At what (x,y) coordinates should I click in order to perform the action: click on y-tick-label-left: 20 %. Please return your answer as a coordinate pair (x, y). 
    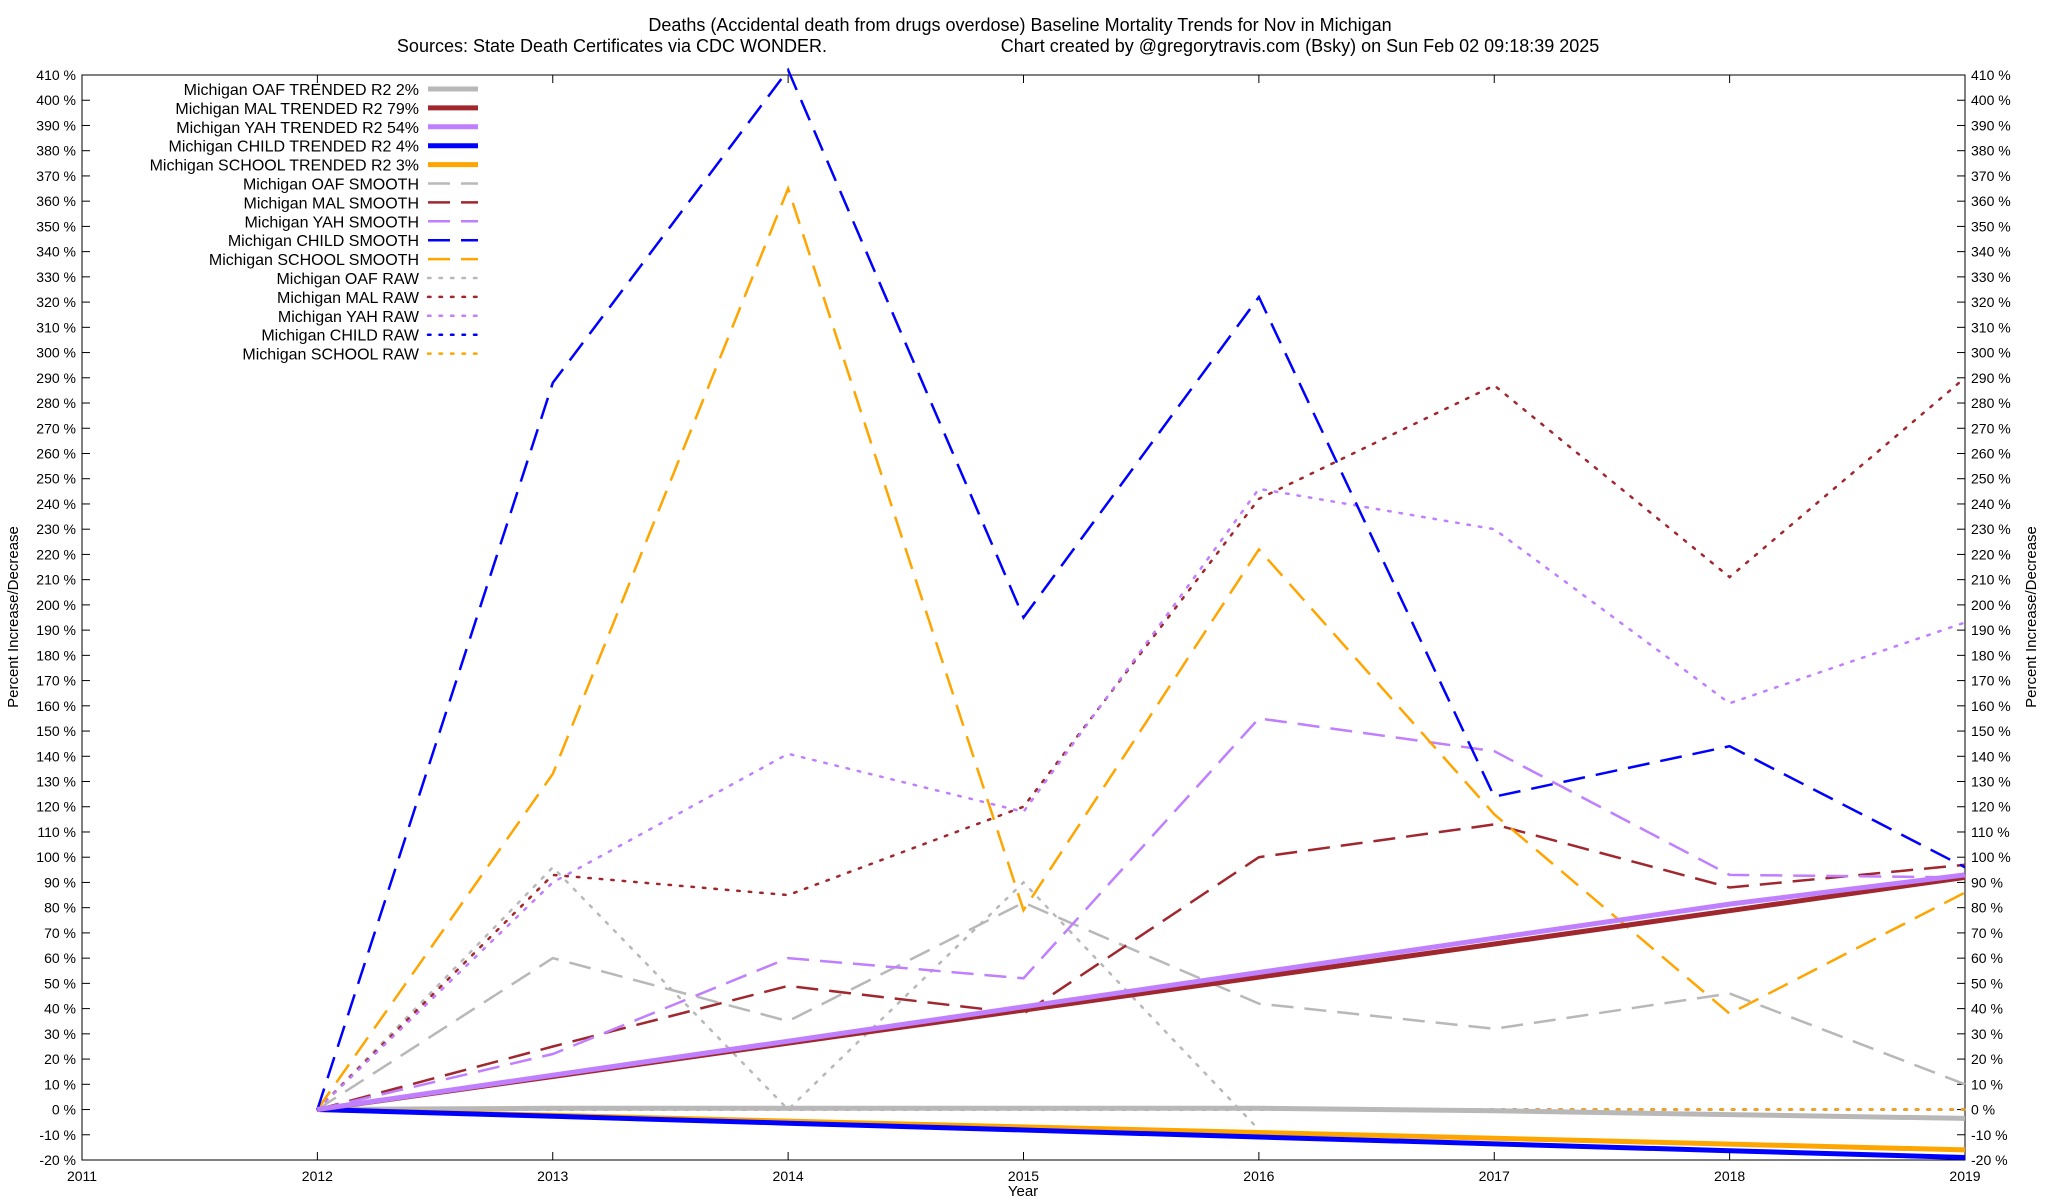
    Looking at the image, I should click on (60, 1059).